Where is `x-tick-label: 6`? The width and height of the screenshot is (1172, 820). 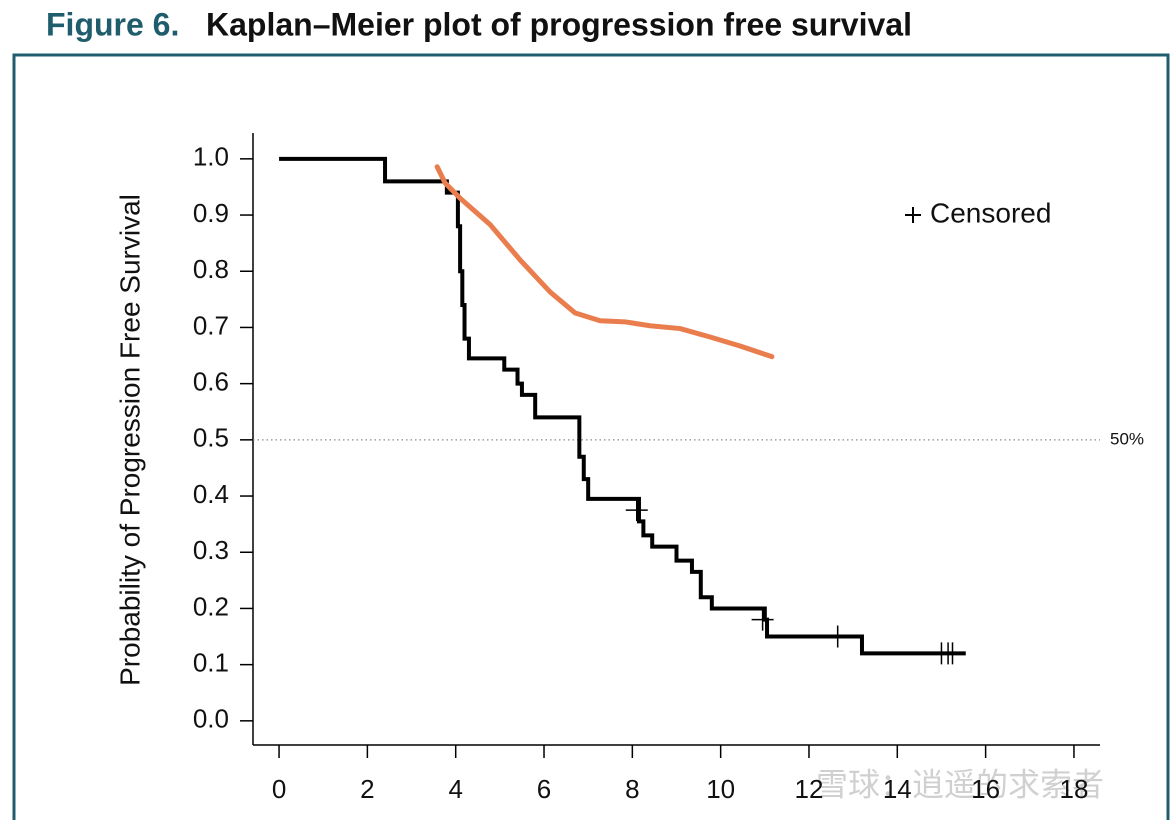 x-tick-label: 6 is located at coordinates (544, 789).